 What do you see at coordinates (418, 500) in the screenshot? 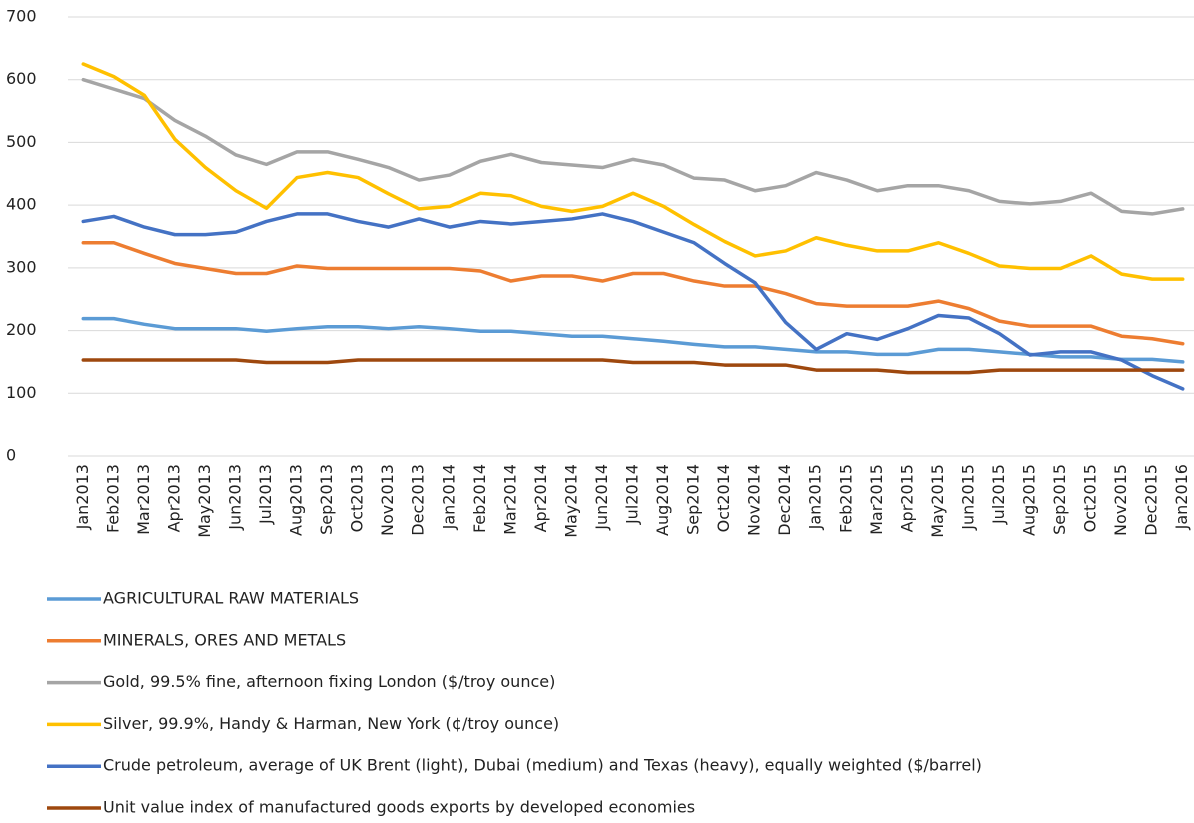
I see `x-tick-label: Dec2013` at bounding box center [418, 500].